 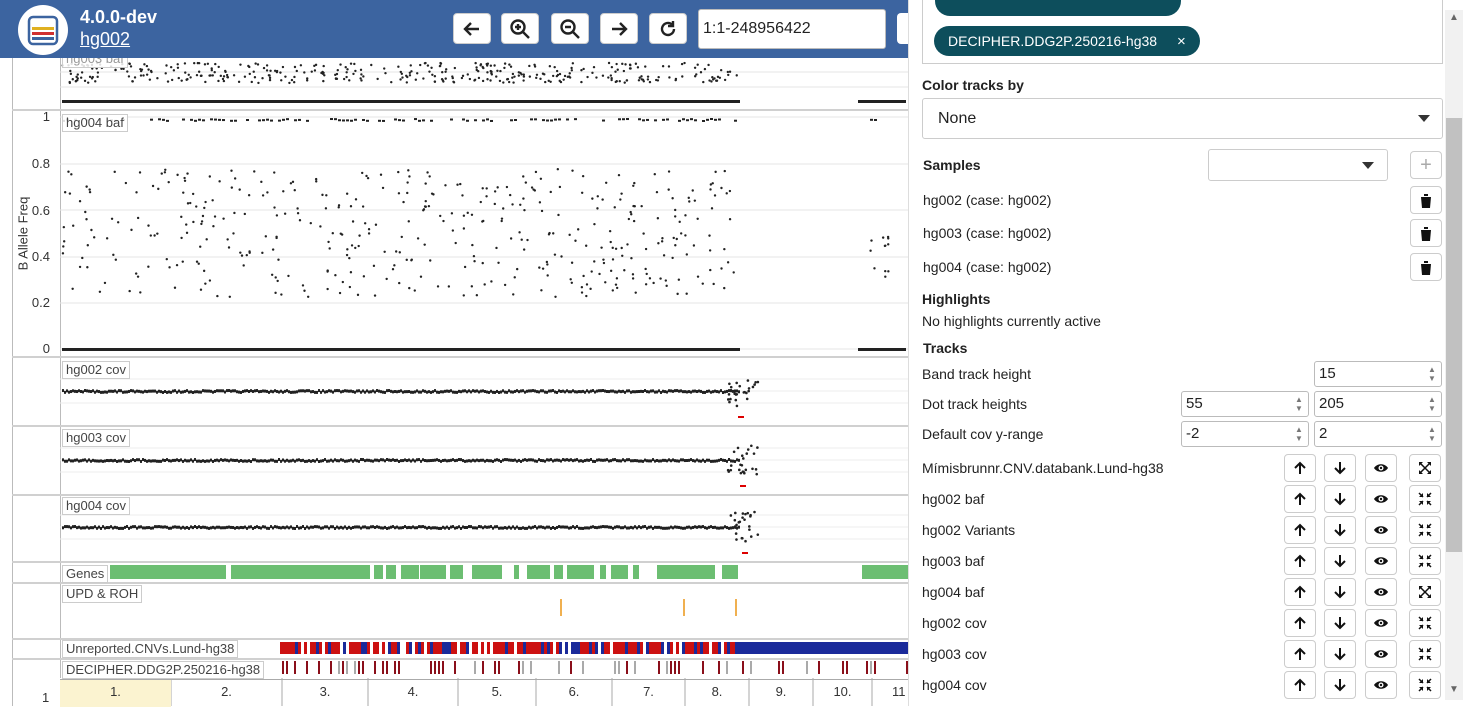 I want to click on ideogram-start-tick: 1, so click(x=46, y=697).